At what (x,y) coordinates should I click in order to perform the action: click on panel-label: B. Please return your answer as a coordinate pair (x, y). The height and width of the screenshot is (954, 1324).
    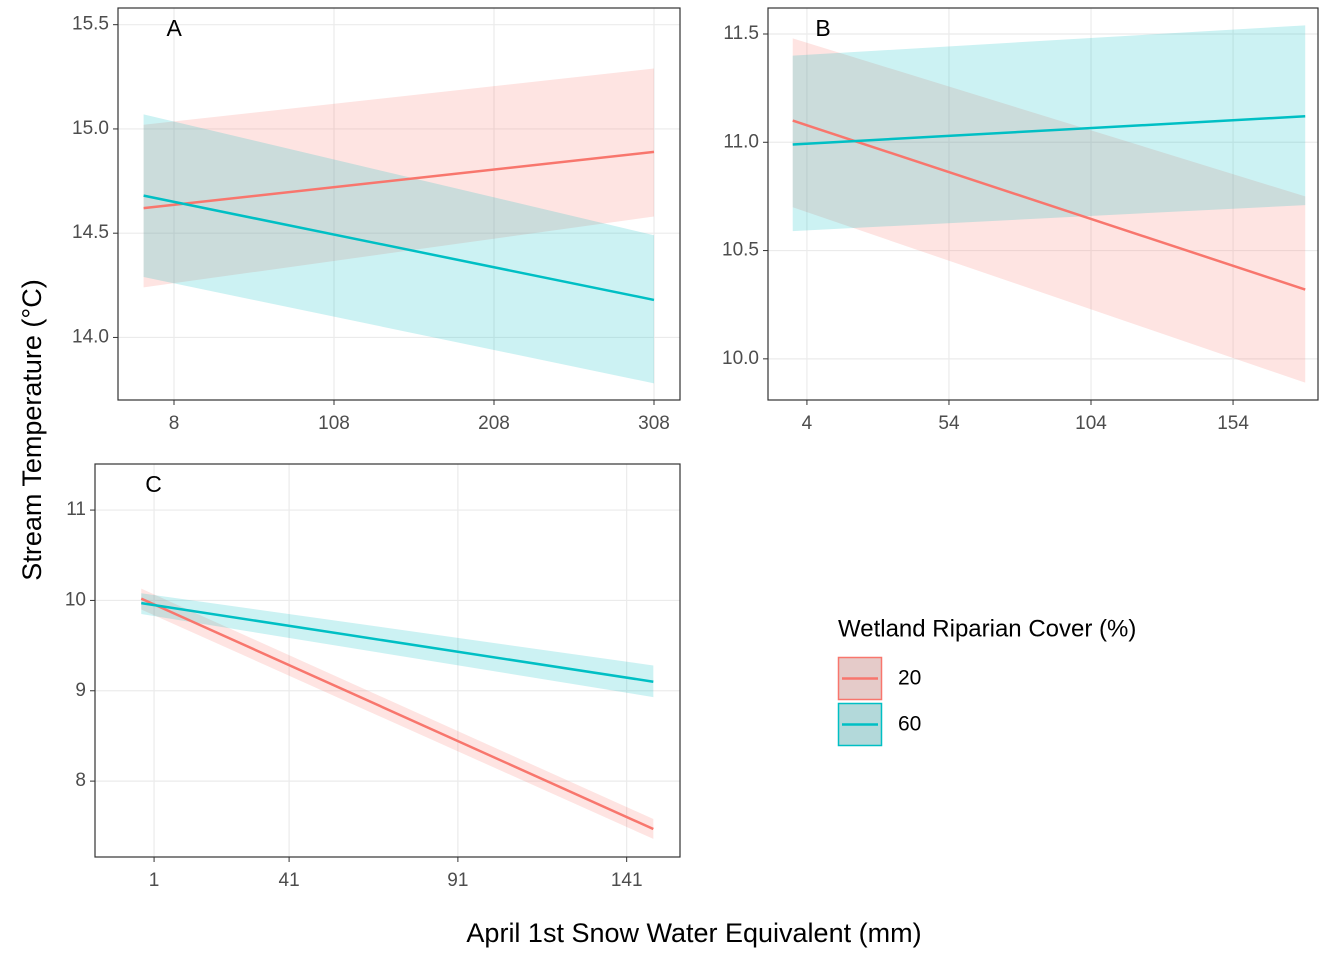
    Looking at the image, I should click on (822, 28).